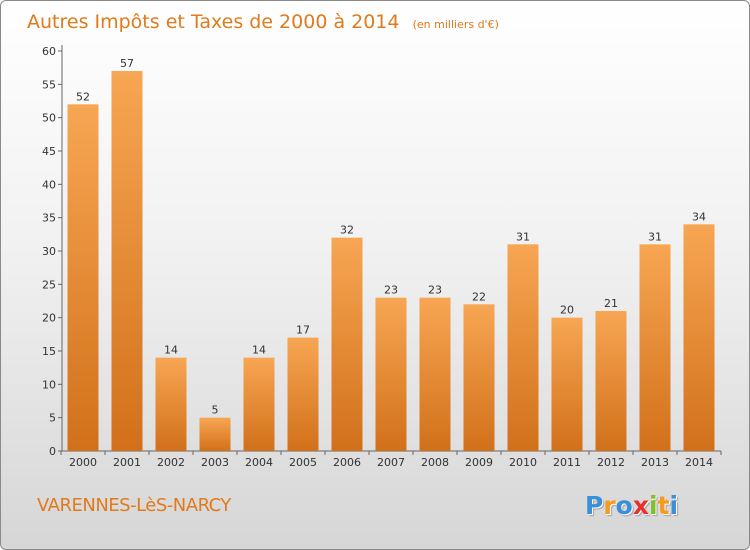  What do you see at coordinates (640, 505) in the screenshot?
I see `logo-letter: x` at bounding box center [640, 505].